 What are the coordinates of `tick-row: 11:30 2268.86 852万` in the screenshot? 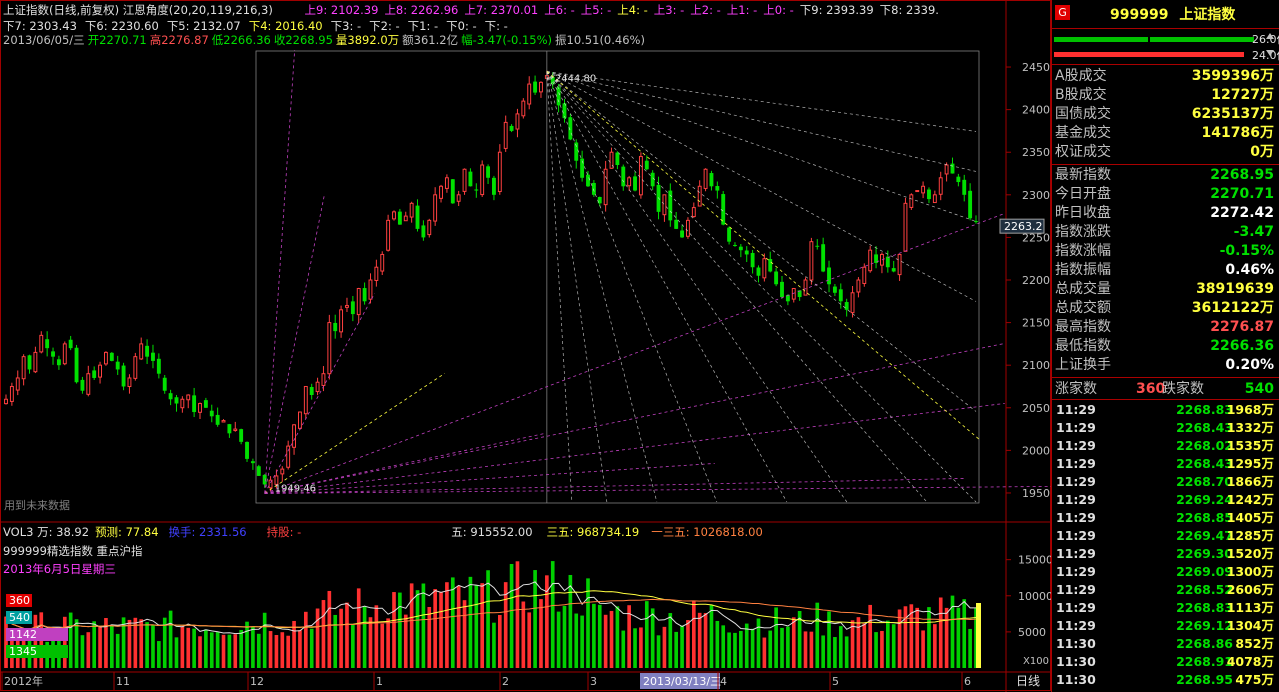 It's located at (1165, 644).